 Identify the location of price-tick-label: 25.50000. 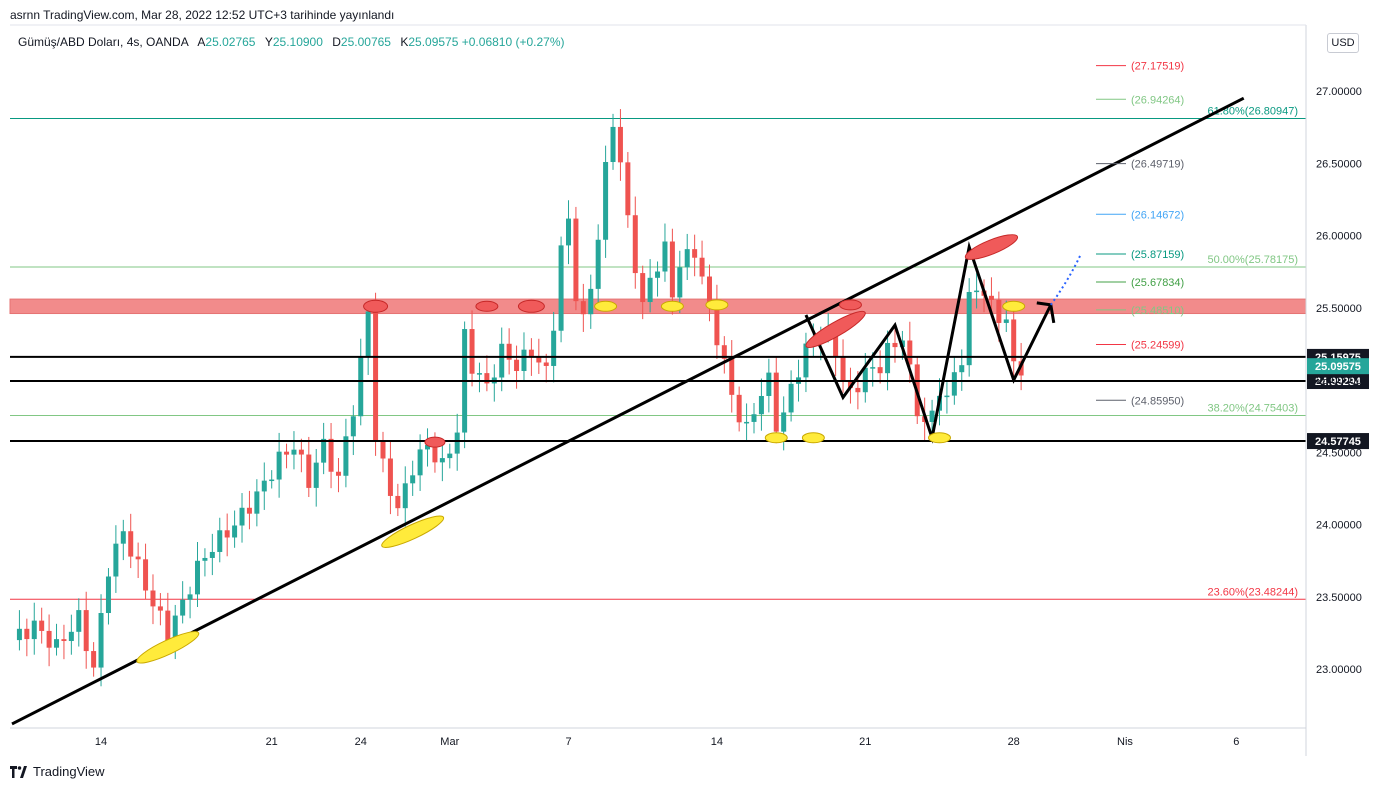
(1339, 309).